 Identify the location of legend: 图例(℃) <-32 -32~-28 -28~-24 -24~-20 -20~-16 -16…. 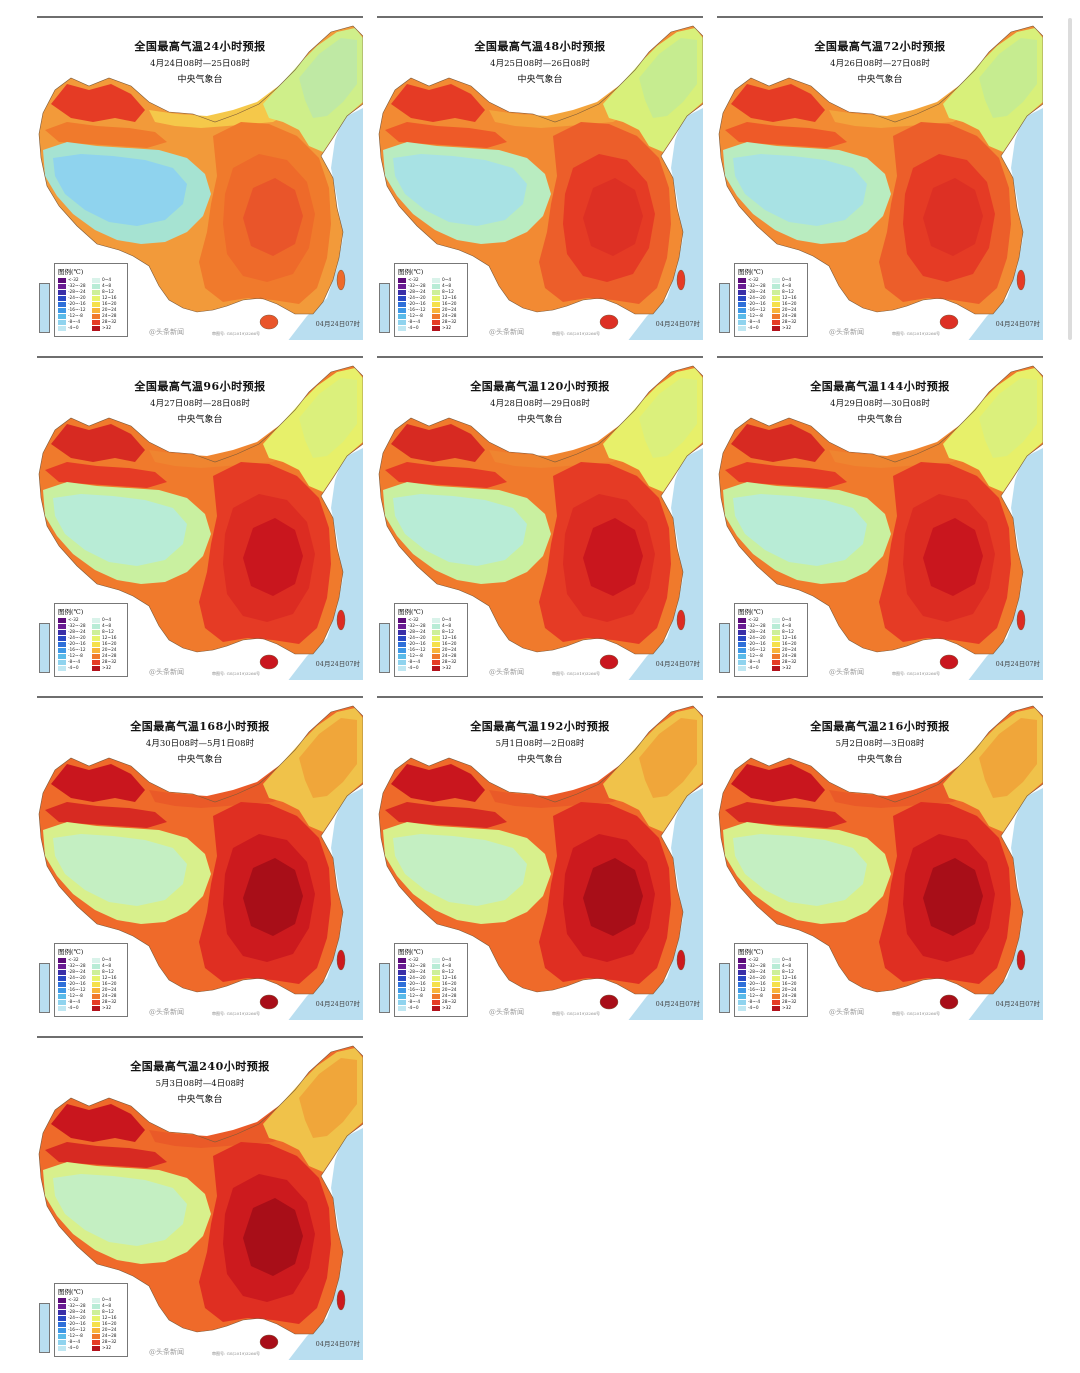
(91, 640).